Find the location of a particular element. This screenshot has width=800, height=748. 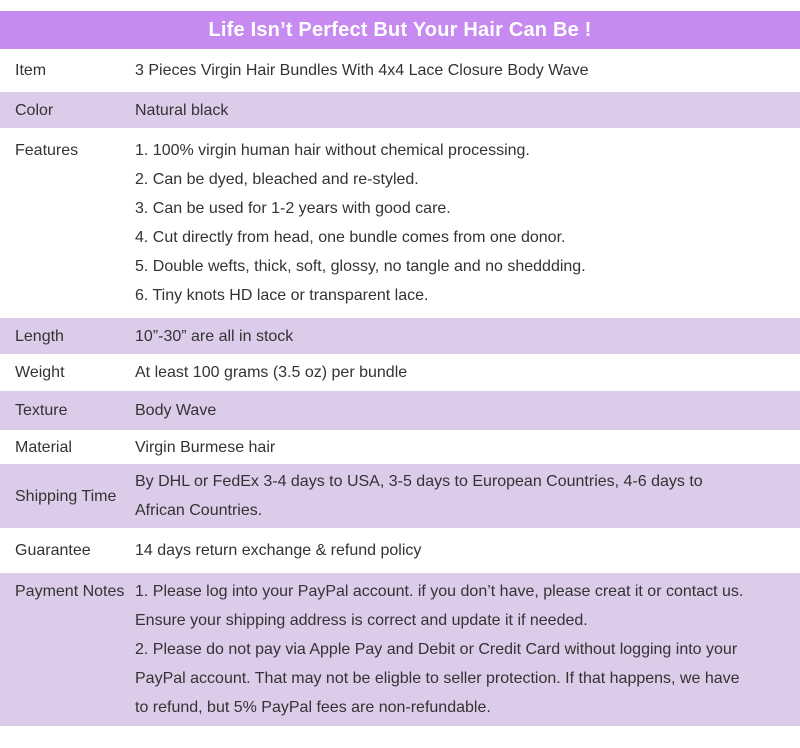

row-label: Weight is located at coordinates (40, 372).